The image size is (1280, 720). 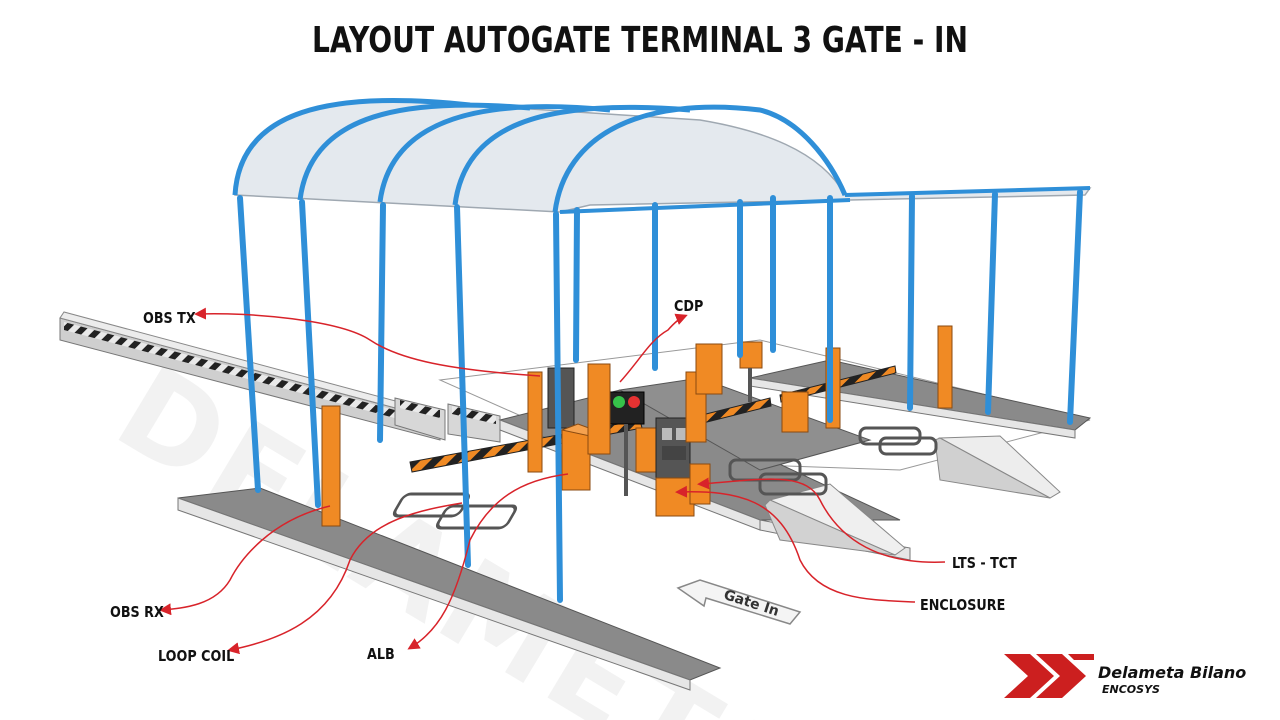 I want to click on callout-cdp: CDP, so click(x=689, y=306).